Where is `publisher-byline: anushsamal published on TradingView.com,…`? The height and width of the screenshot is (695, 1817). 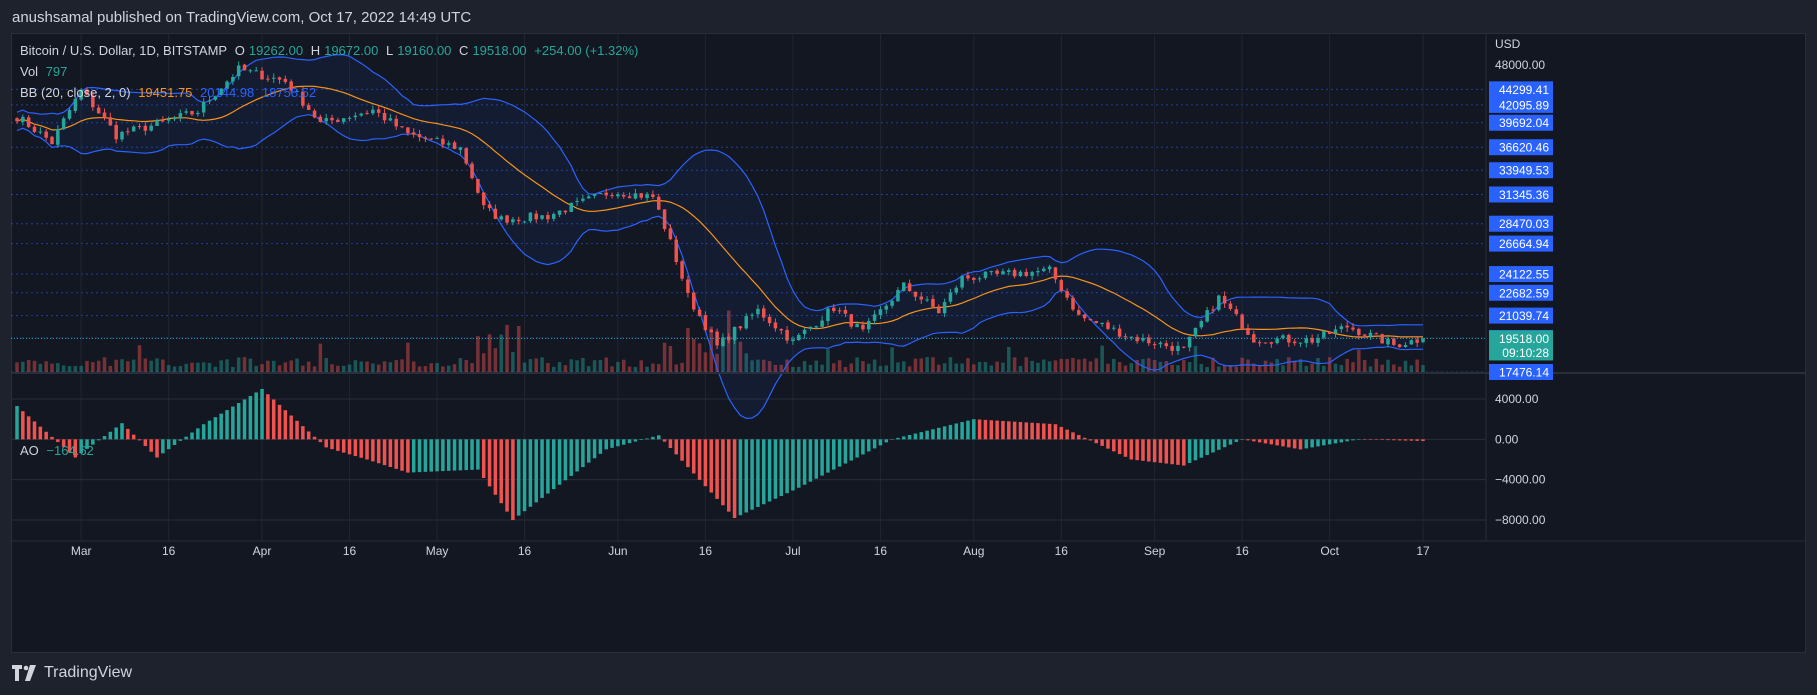
publisher-byline: anushsamal published on TradingView.com,… is located at coordinates (242, 17).